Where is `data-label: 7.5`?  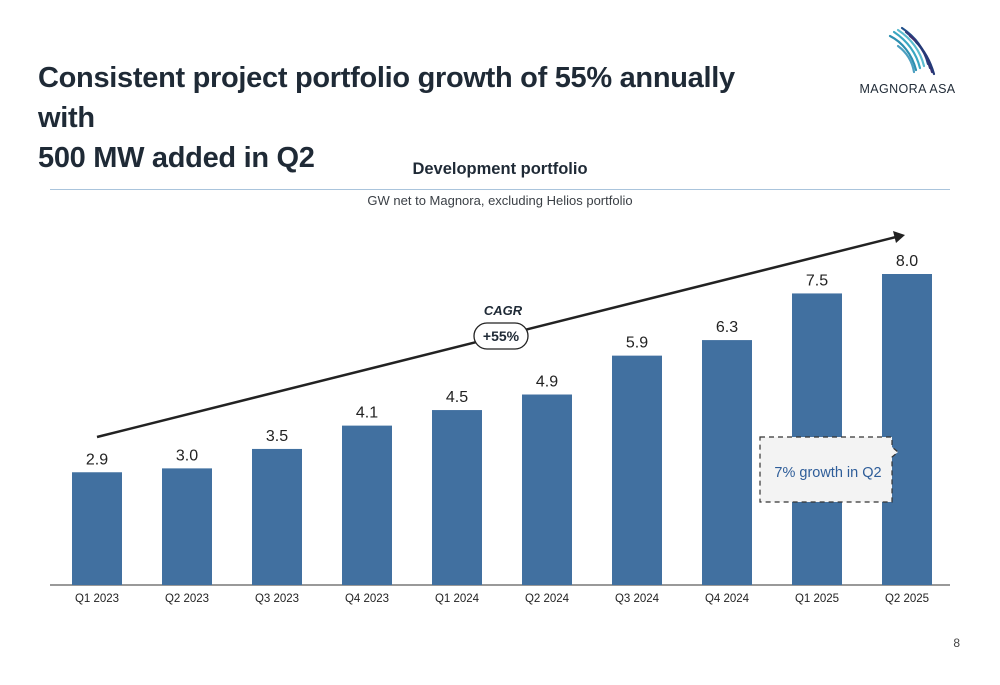 data-label: 7.5 is located at coordinates (817, 280).